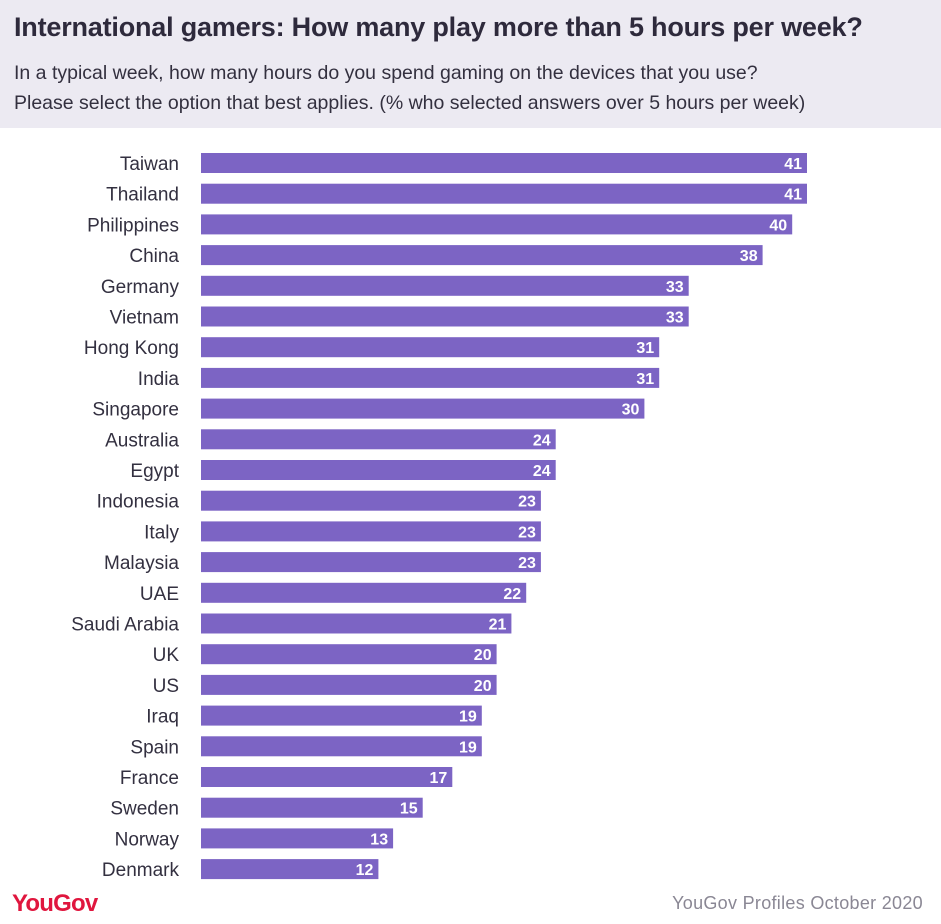  I want to click on category-label-france: France, so click(149, 778).